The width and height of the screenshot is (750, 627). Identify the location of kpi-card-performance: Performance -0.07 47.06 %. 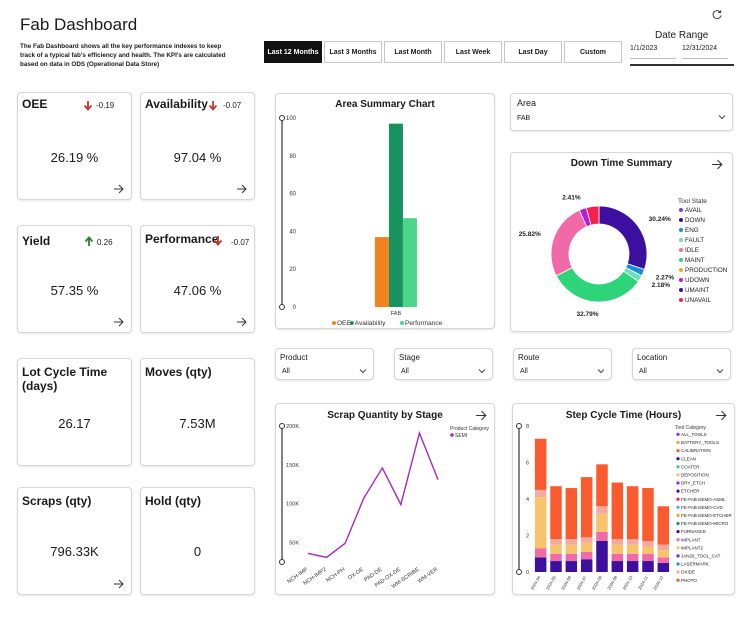
(197, 279).